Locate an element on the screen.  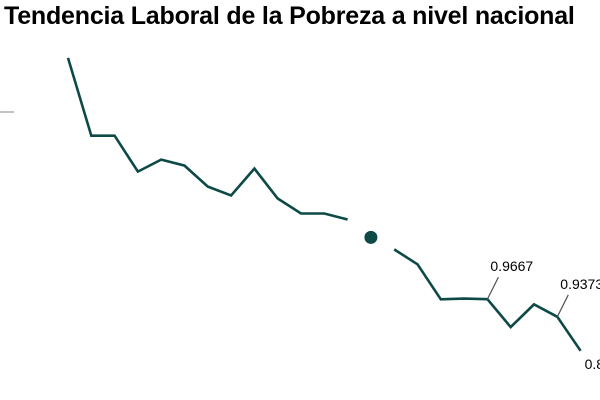
data-label: 0.8804 is located at coordinates (592, 364).